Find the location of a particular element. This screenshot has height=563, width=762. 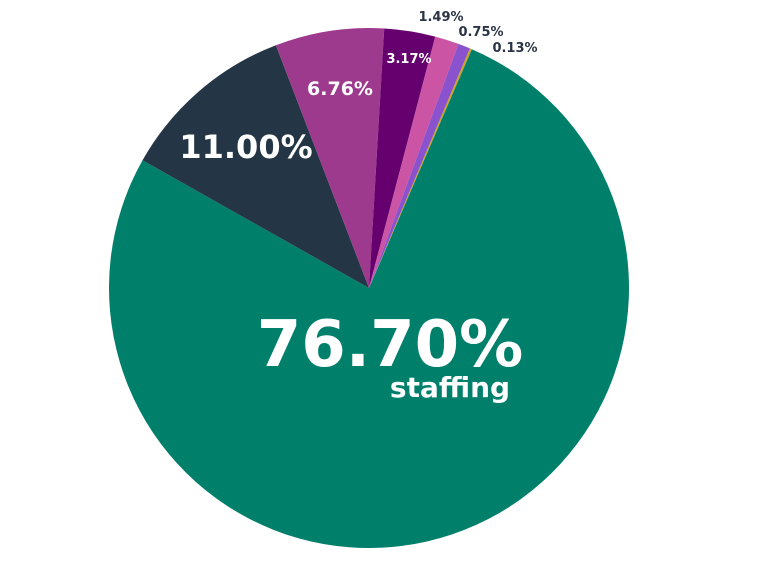

slice-sublabel-1: staffing is located at coordinates (450, 387).